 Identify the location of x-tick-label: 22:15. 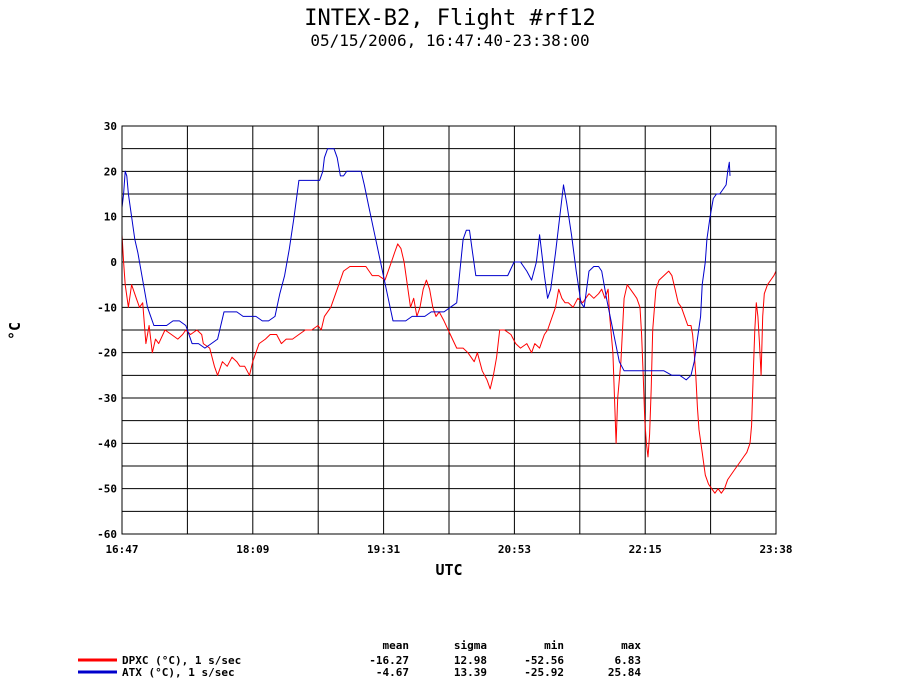
(645, 549).